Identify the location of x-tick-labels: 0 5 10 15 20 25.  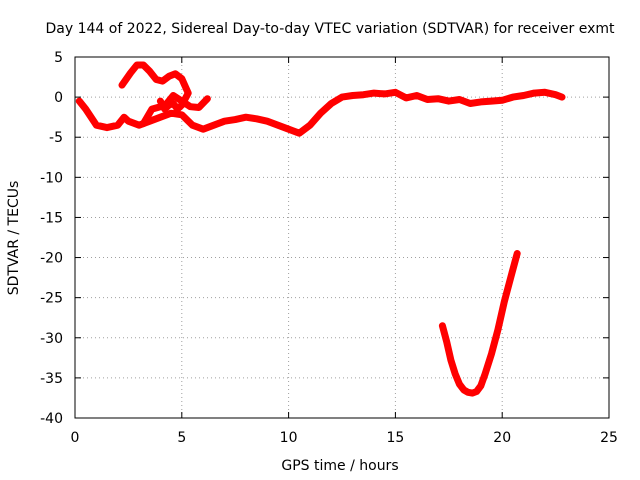
(344, 438).